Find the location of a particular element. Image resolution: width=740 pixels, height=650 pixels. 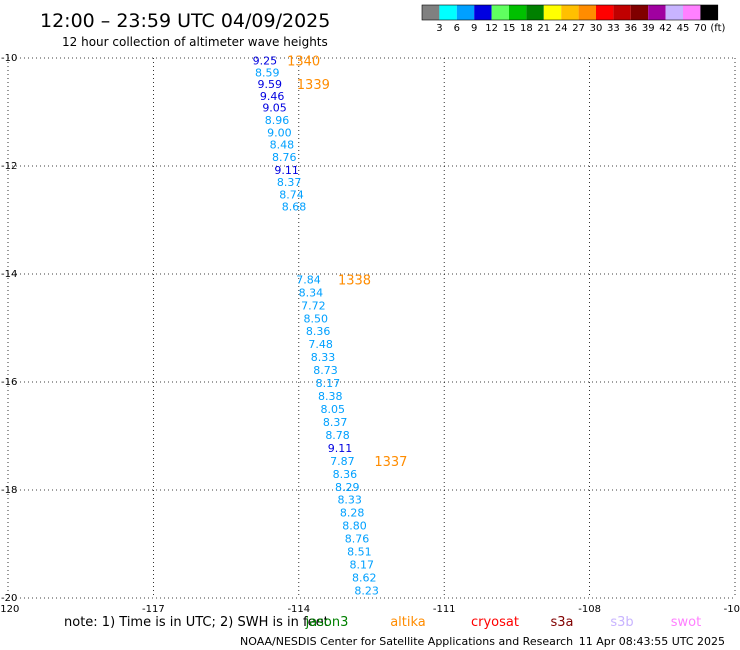

colorbar-label: 33 is located at coordinates (613, 28).